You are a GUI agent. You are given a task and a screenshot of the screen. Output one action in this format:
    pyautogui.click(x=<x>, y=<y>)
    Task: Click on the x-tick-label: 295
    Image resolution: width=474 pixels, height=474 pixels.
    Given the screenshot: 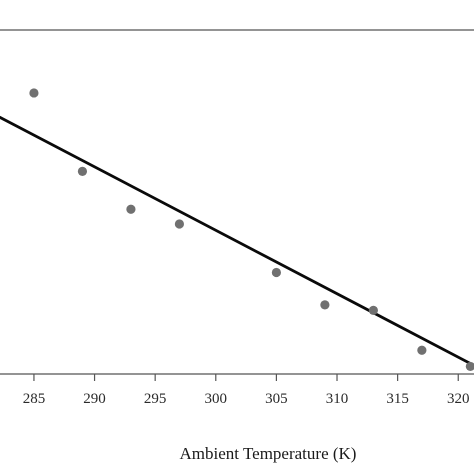 What is the action you would take?
    pyautogui.click(x=155, y=399)
    